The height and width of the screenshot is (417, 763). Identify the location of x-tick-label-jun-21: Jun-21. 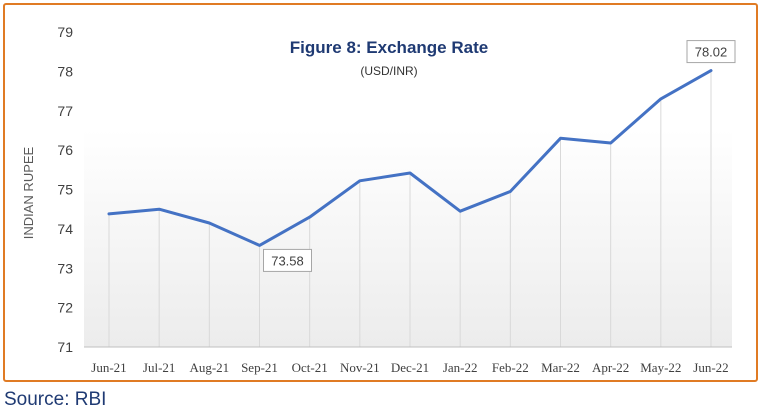
(108, 367).